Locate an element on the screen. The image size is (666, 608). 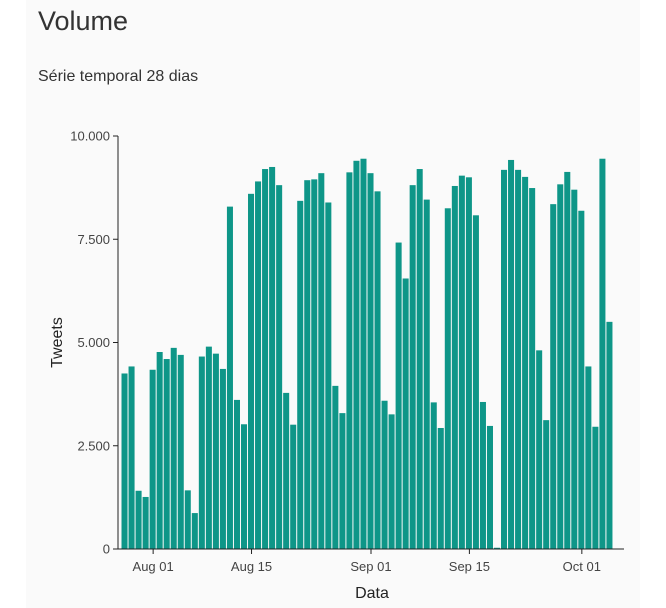
x-tick-label: Oct 01 is located at coordinates (582, 566).